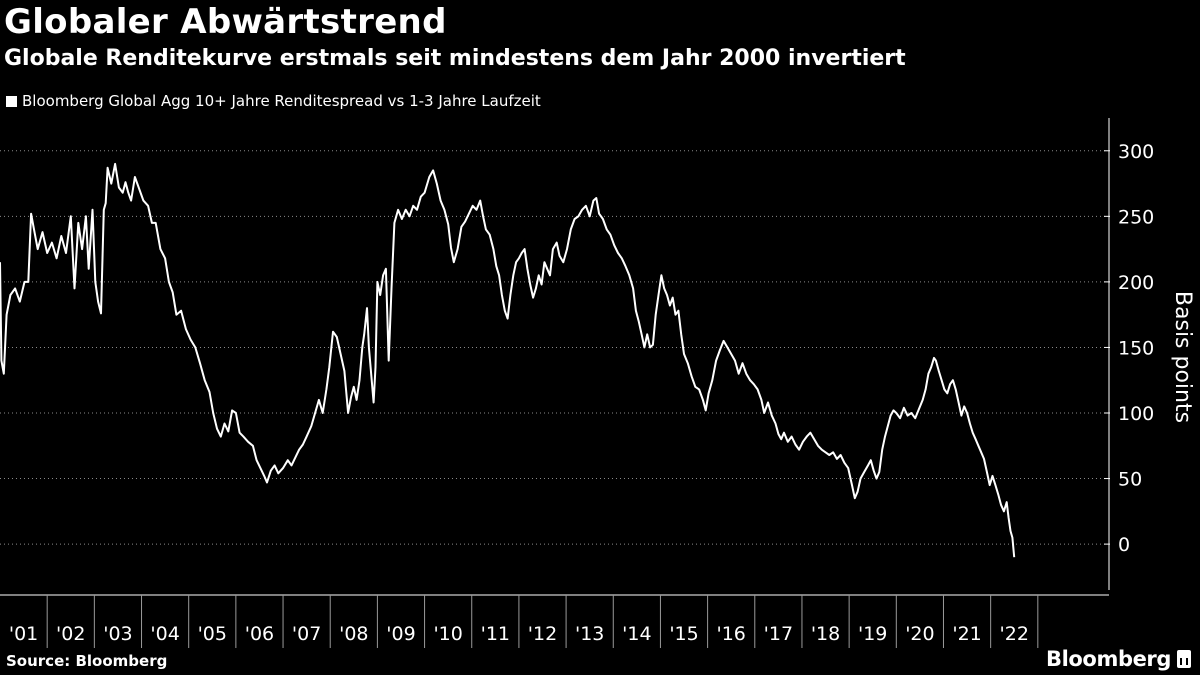  I want to click on x-tick-label: '21, so click(966, 634).